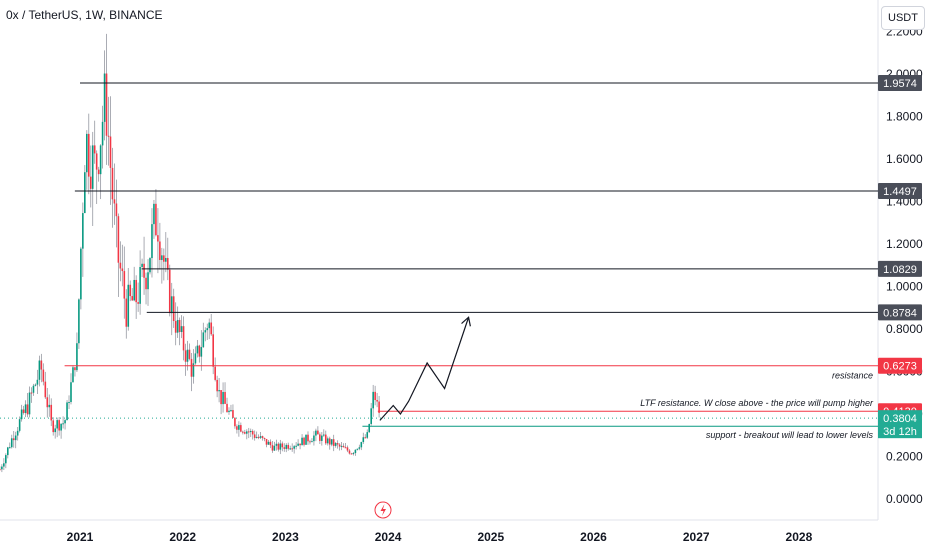 The image size is (932, 550). I want to click on y-tick-label: 0.2000, so click(904, 457).